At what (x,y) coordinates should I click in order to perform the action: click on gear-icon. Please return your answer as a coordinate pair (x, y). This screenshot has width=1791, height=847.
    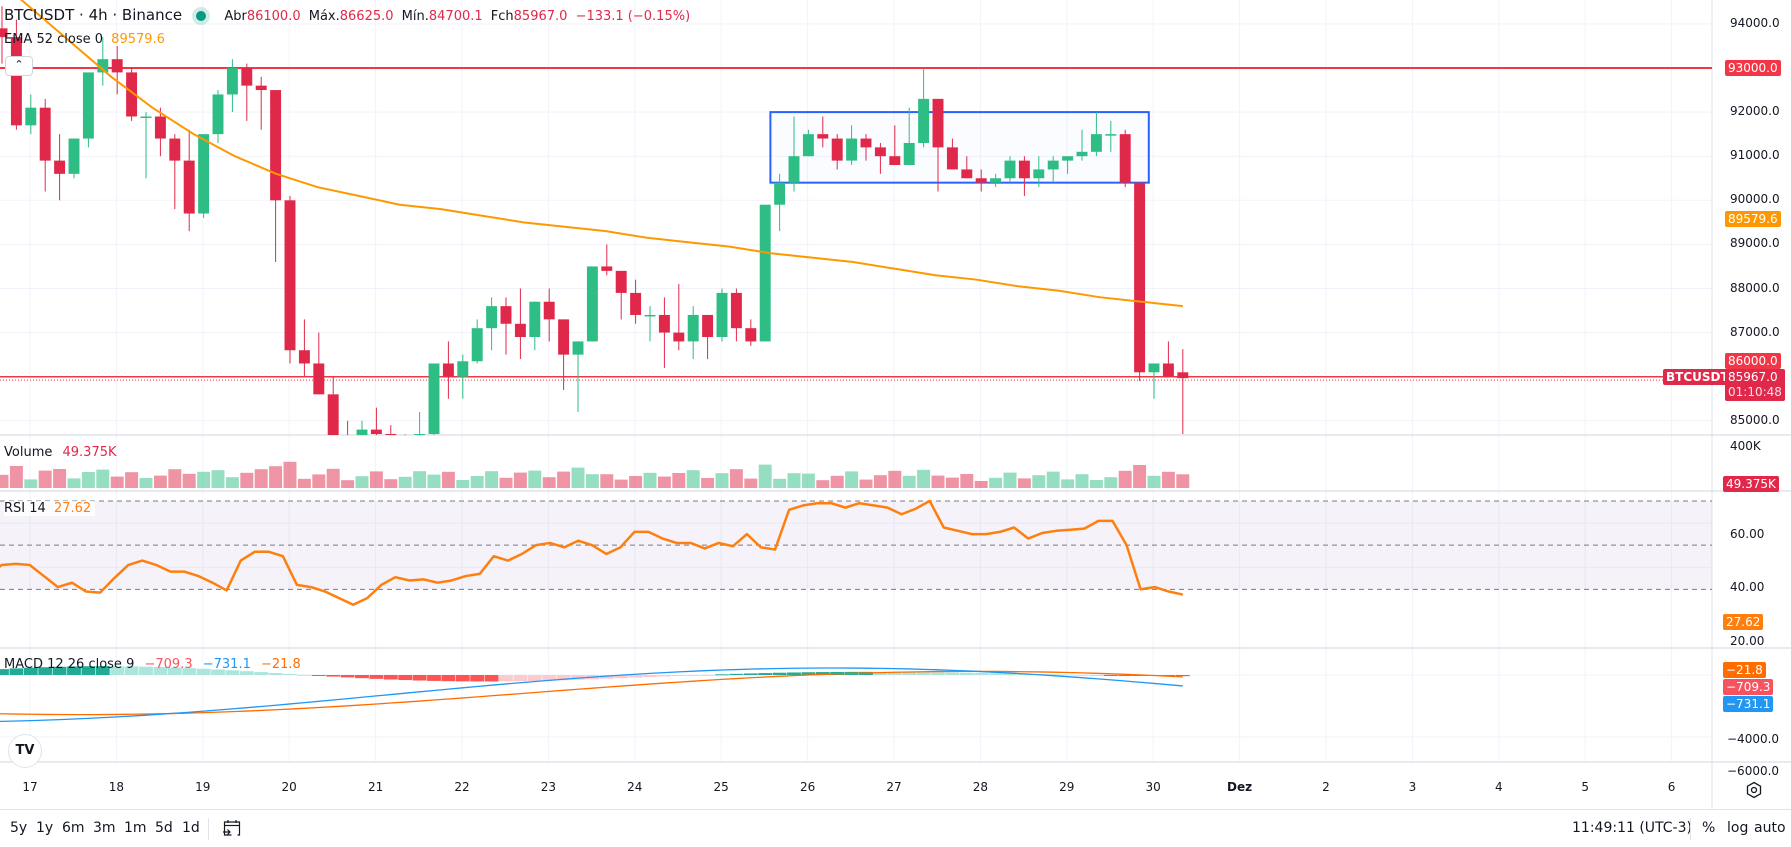
    Looking at the image, I should click on (1754, 790).